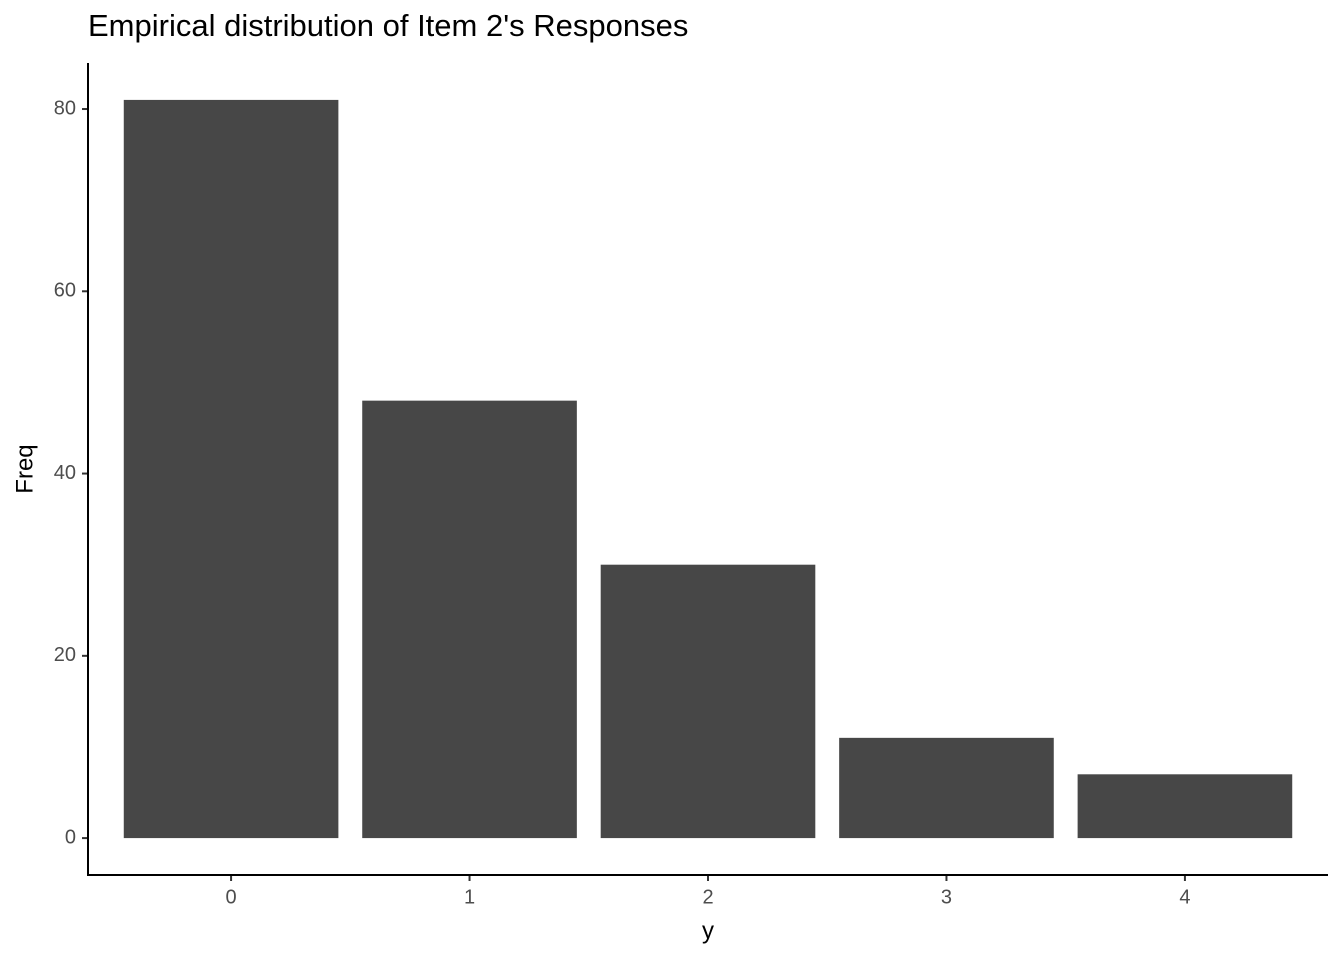 The width and height of the screenshot is (1344, 960). I want to click on y-tick-label: 80, so click(65, 108).